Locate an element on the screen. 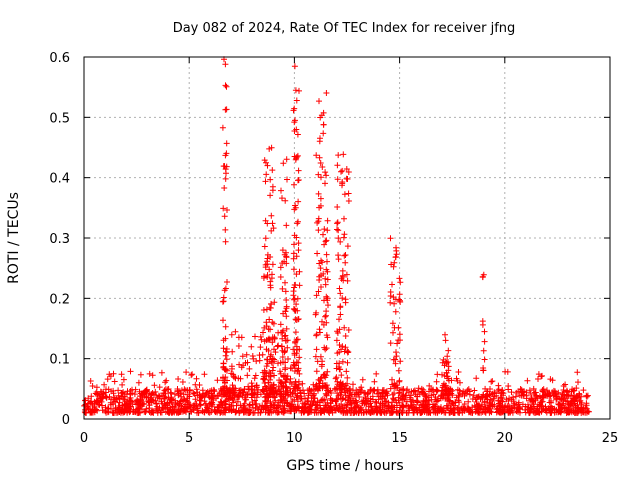 The image size is (640, 480). y-tick-label: 0.2 is located at coordinates (59, 299).